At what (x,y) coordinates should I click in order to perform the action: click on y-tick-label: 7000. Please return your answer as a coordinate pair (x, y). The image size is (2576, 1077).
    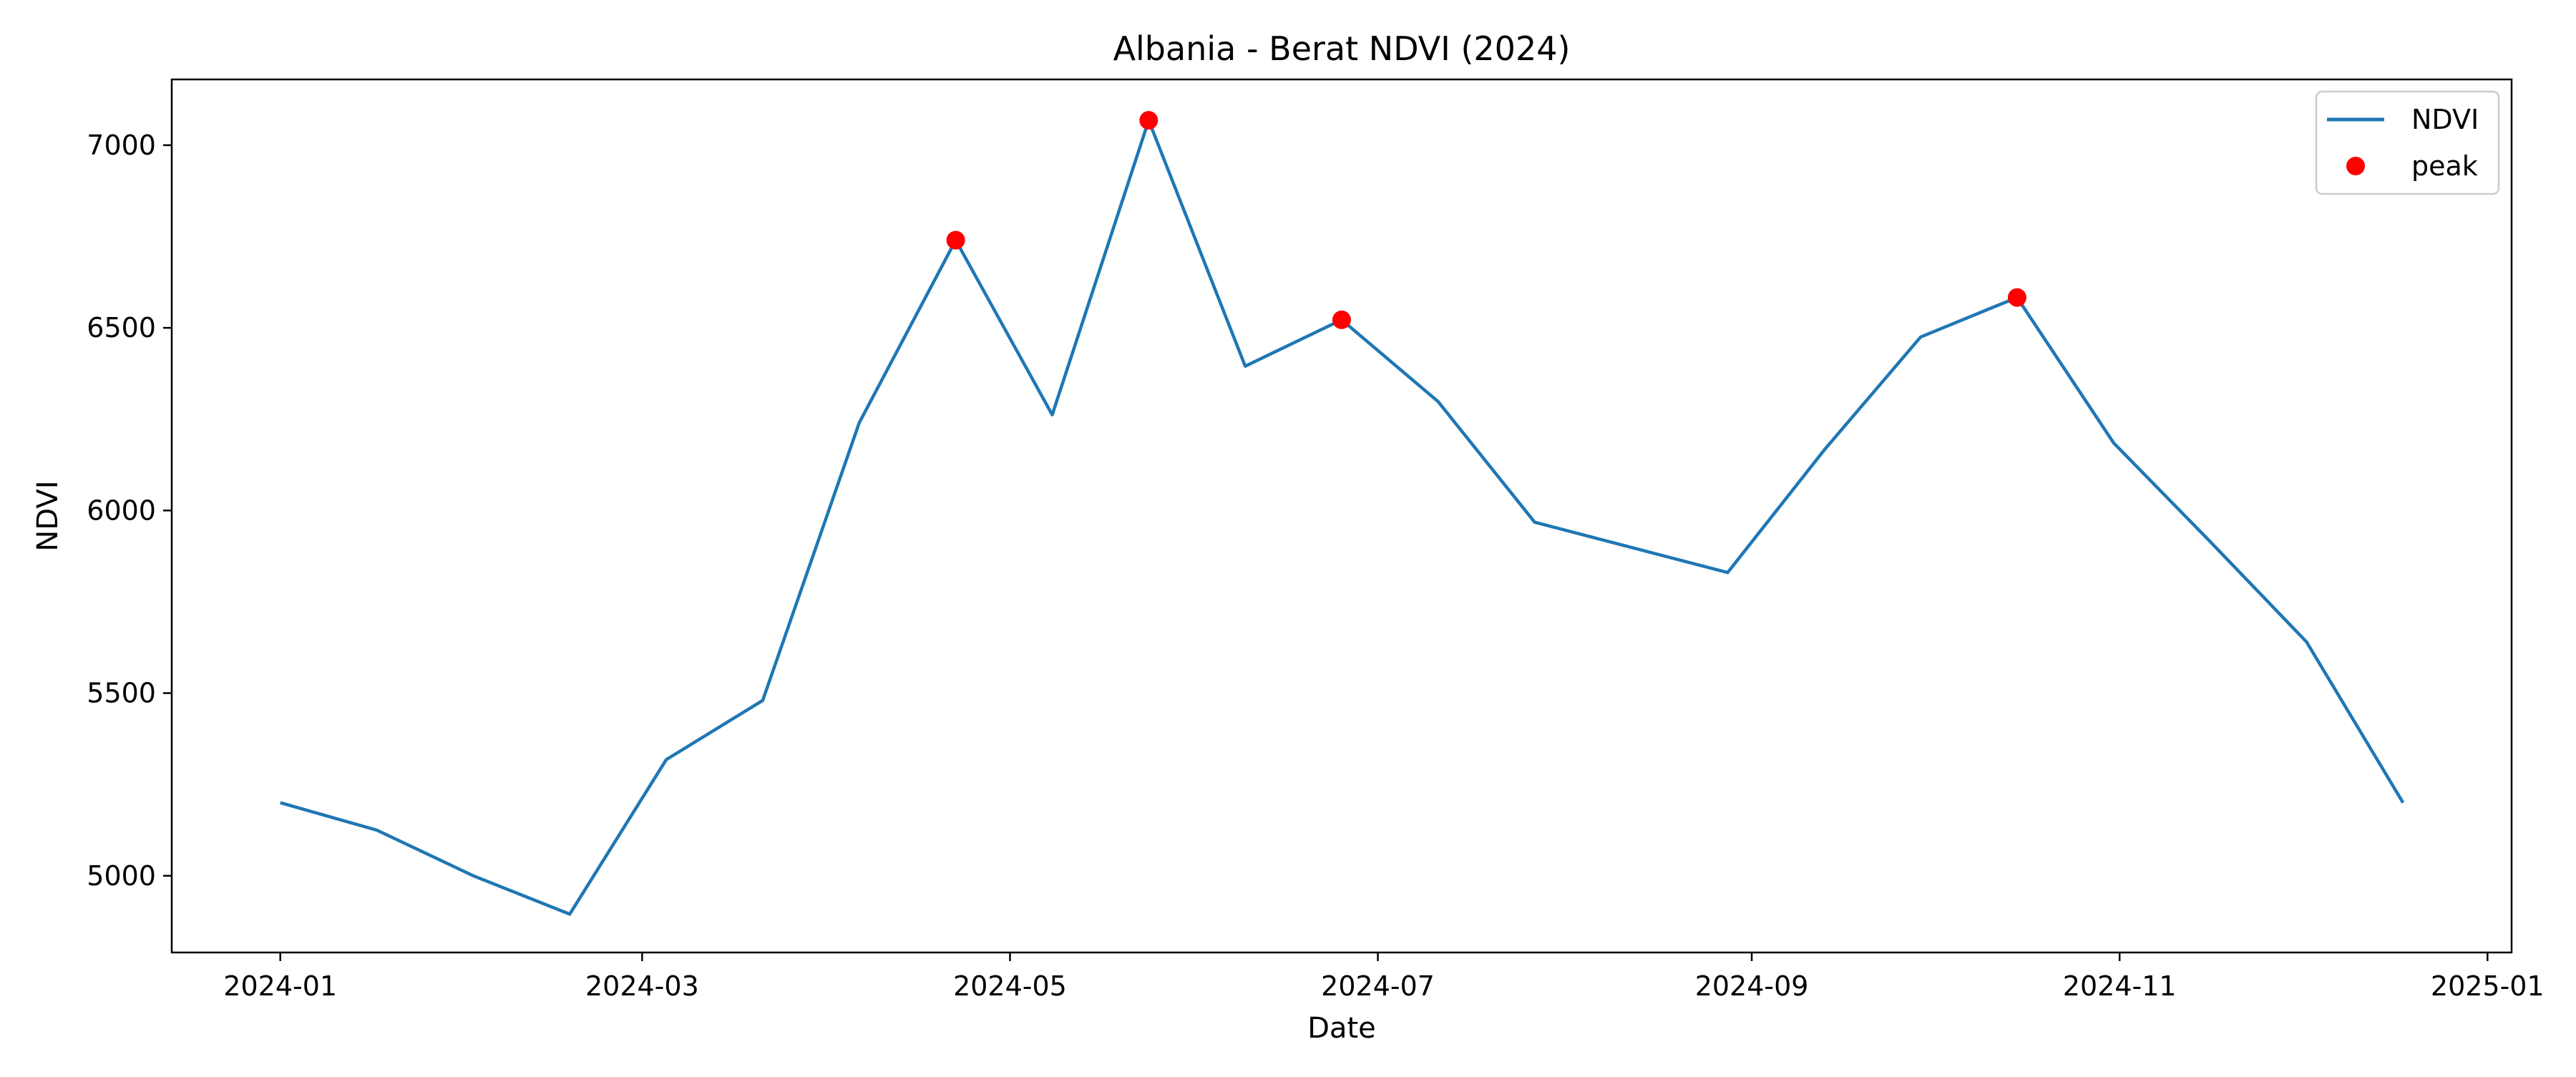
    Looking at the image, I should click on (122, 145).